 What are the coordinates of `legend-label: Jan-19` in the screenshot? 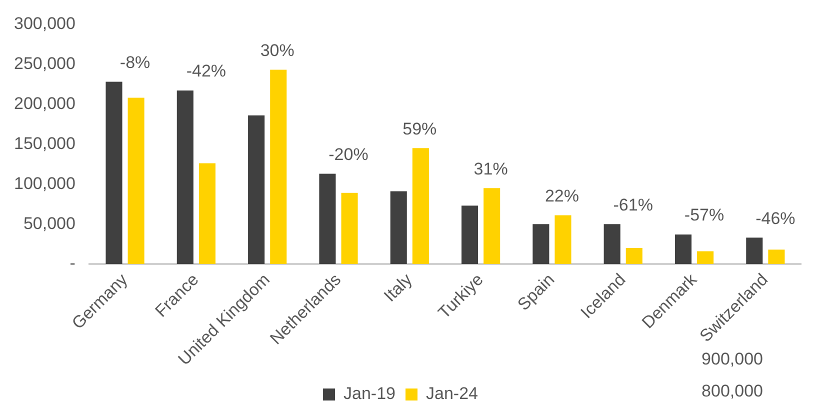 It's located at (370, 394).